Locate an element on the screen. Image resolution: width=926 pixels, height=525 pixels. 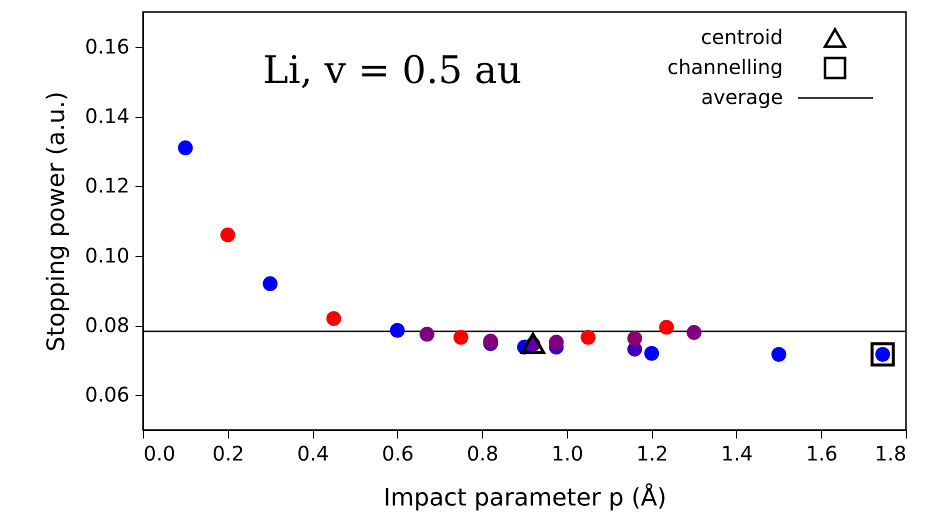
x-tick-label: 1.8 is located at coordinates (890, 454).